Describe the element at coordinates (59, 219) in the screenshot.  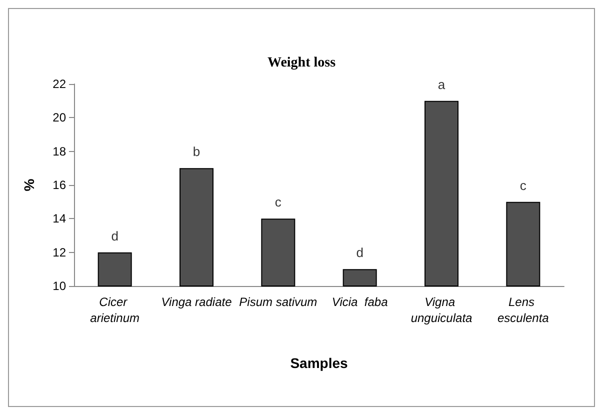
I see `y-tick-label: 14` at that location.